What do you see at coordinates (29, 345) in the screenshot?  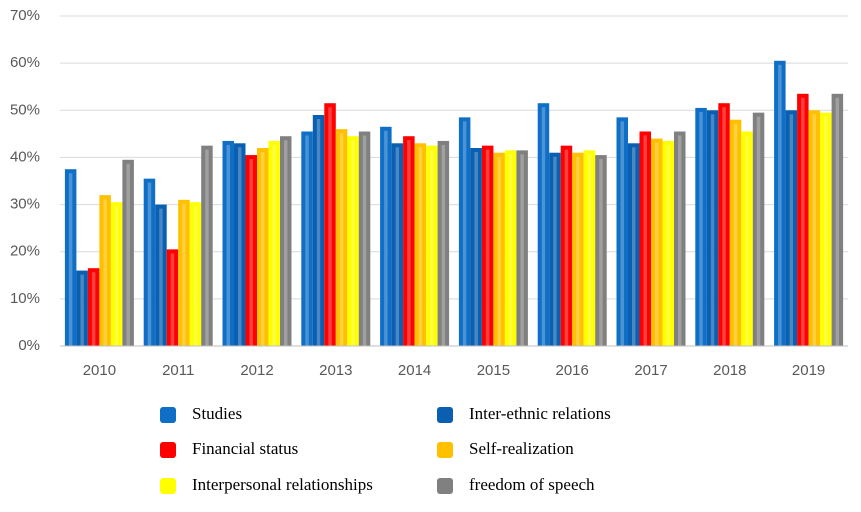 I see `y-tick-label: 0%` at bounding box center [29, 345].